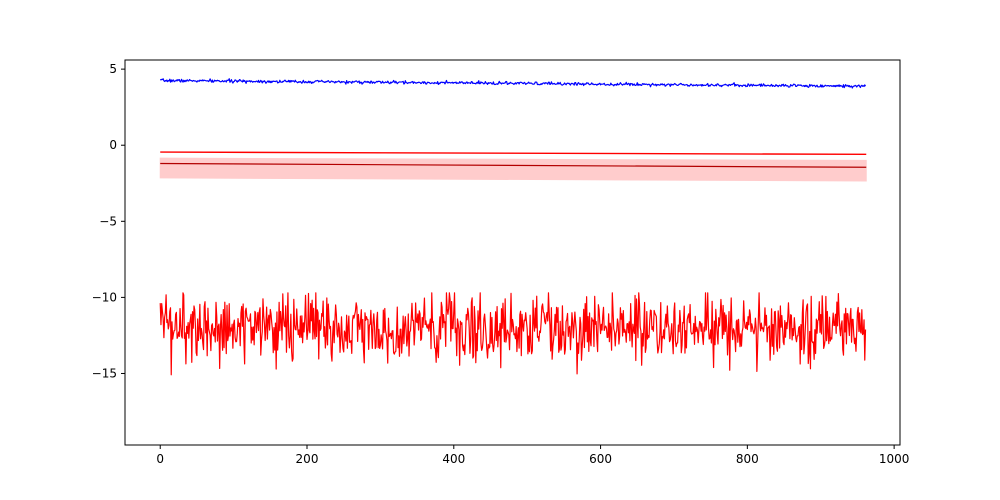 This screenshot has height=500, width=1000. Describe the element at coordinates (108, 221) in the screenshot. I see `y-tick-label--5: −5` at that location.